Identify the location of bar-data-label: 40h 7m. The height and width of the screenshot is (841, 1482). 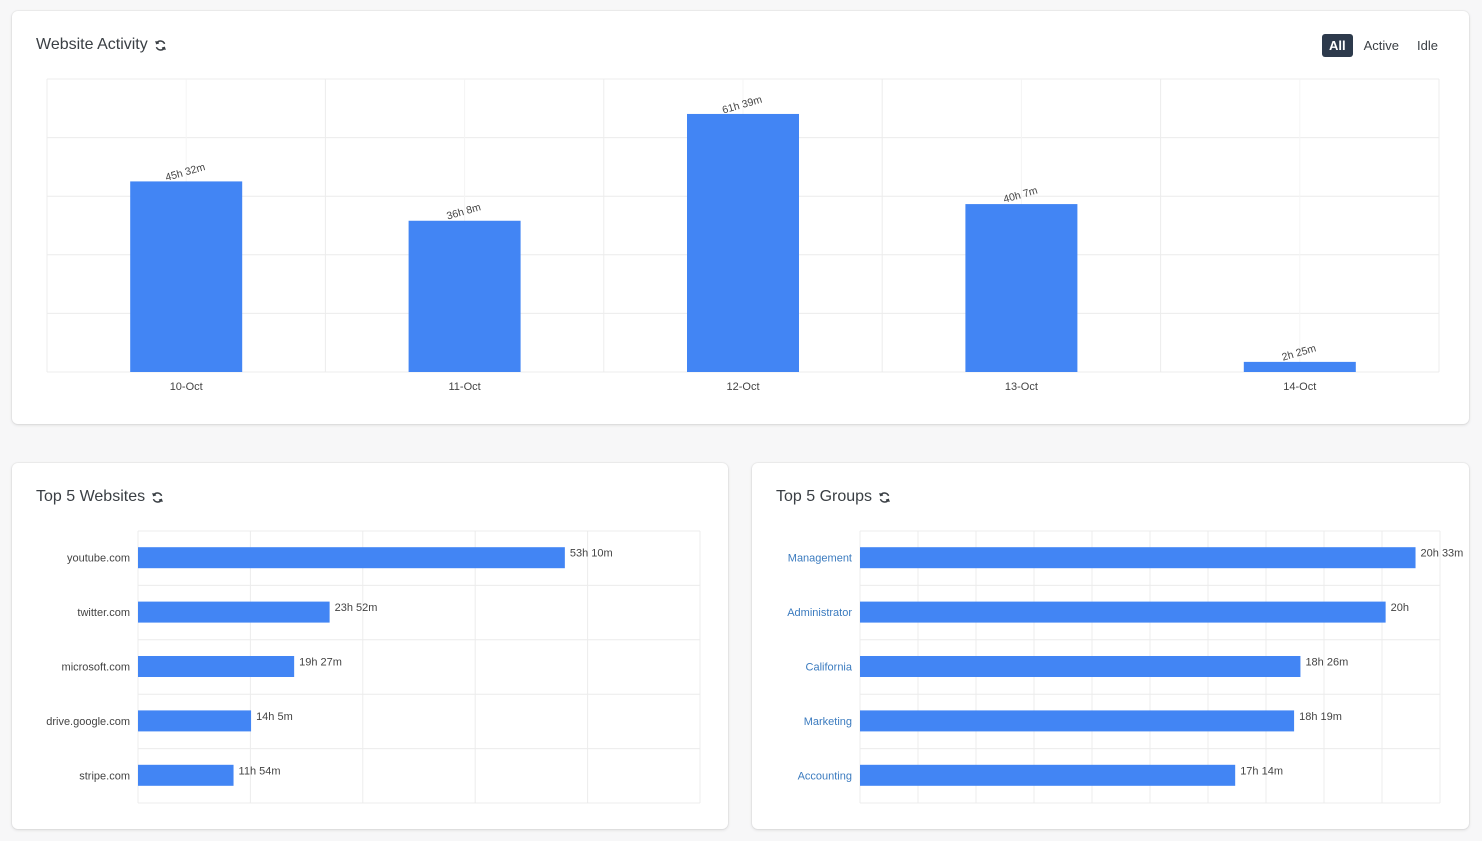
(1020, 195).